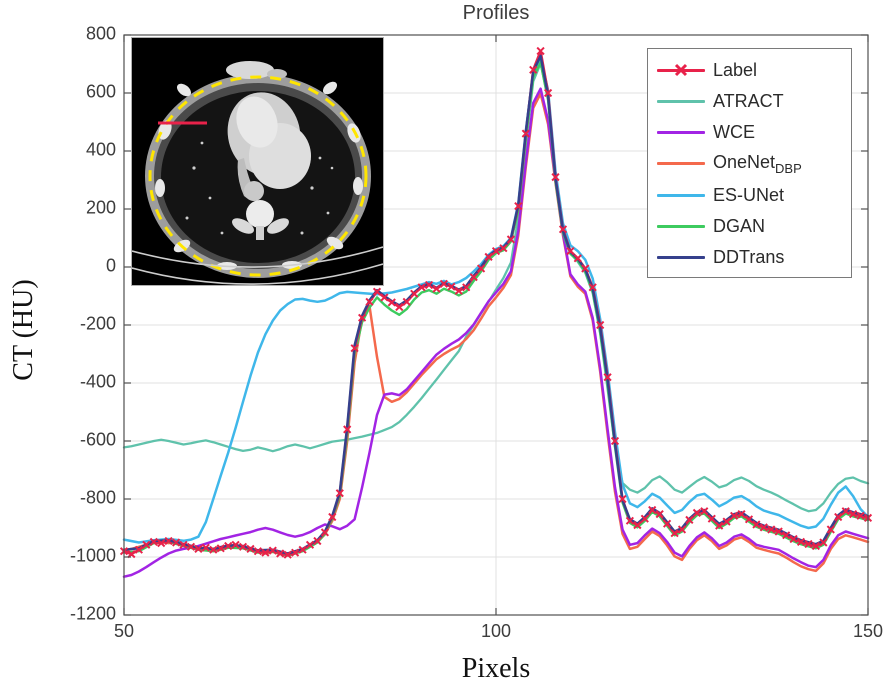  What do you see at coordinates (110, 265) in the screenshot?
I see `y-tick-label: 0` at bounding box center [110, 265].